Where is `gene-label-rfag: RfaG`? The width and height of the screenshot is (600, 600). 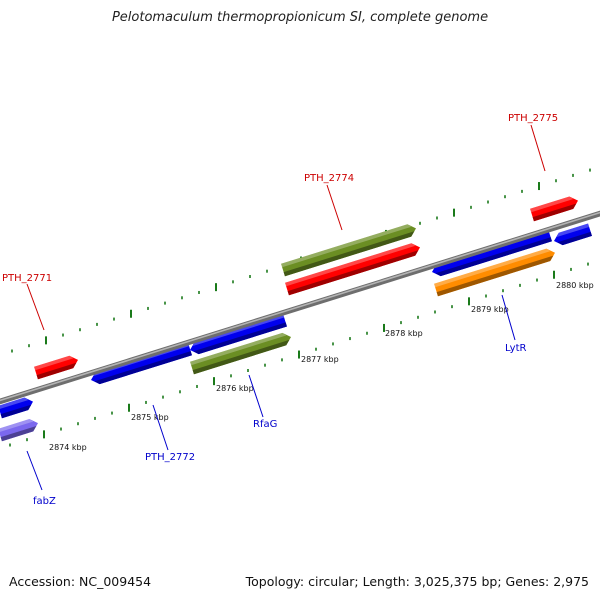 gene-label-rfag: RfaG is located at coordinates (265, 424).